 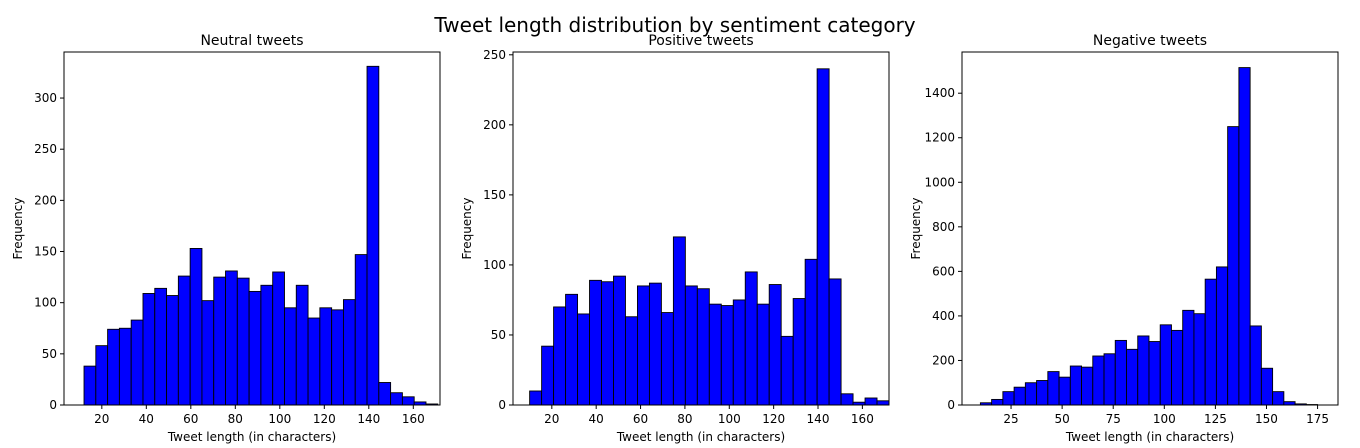 I want to click on y-tick-label: 800, so click(x=943, y=227).